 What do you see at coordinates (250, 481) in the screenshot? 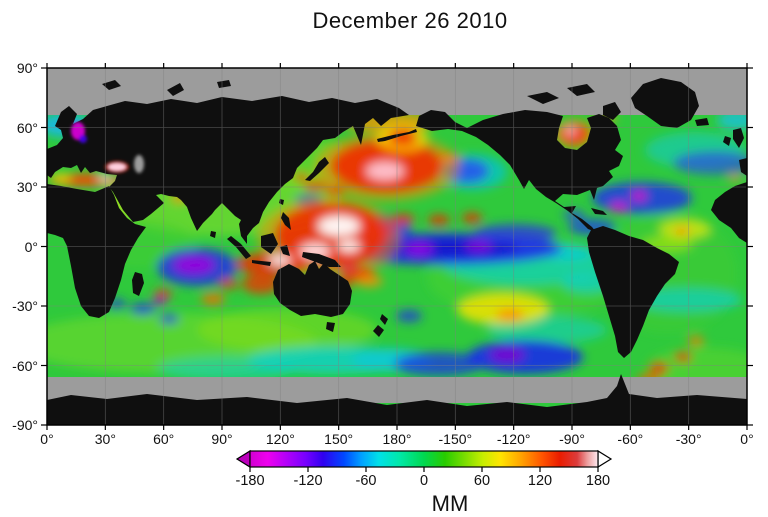
I see `colorbar-tick-label: -180` at bounding box center [250, 481].